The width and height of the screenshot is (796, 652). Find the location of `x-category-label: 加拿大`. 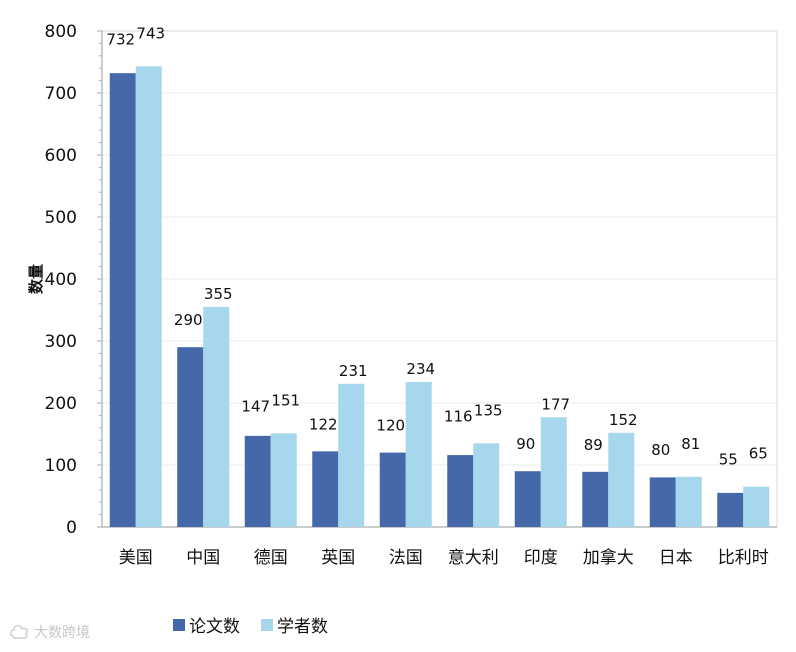

x-category-label: 加拿大 is located at coordinates (608, 557).